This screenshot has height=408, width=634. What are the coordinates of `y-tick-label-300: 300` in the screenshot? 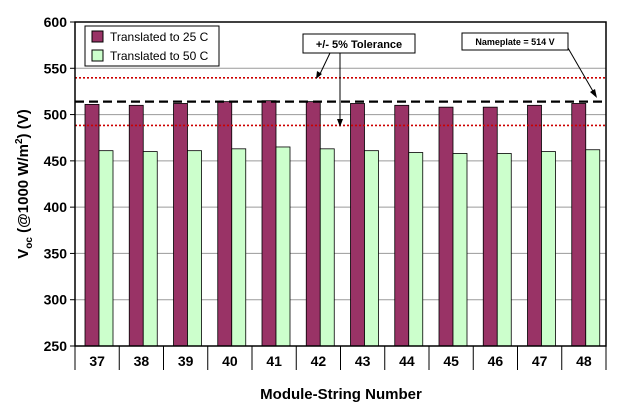 It's located at (56, 300).